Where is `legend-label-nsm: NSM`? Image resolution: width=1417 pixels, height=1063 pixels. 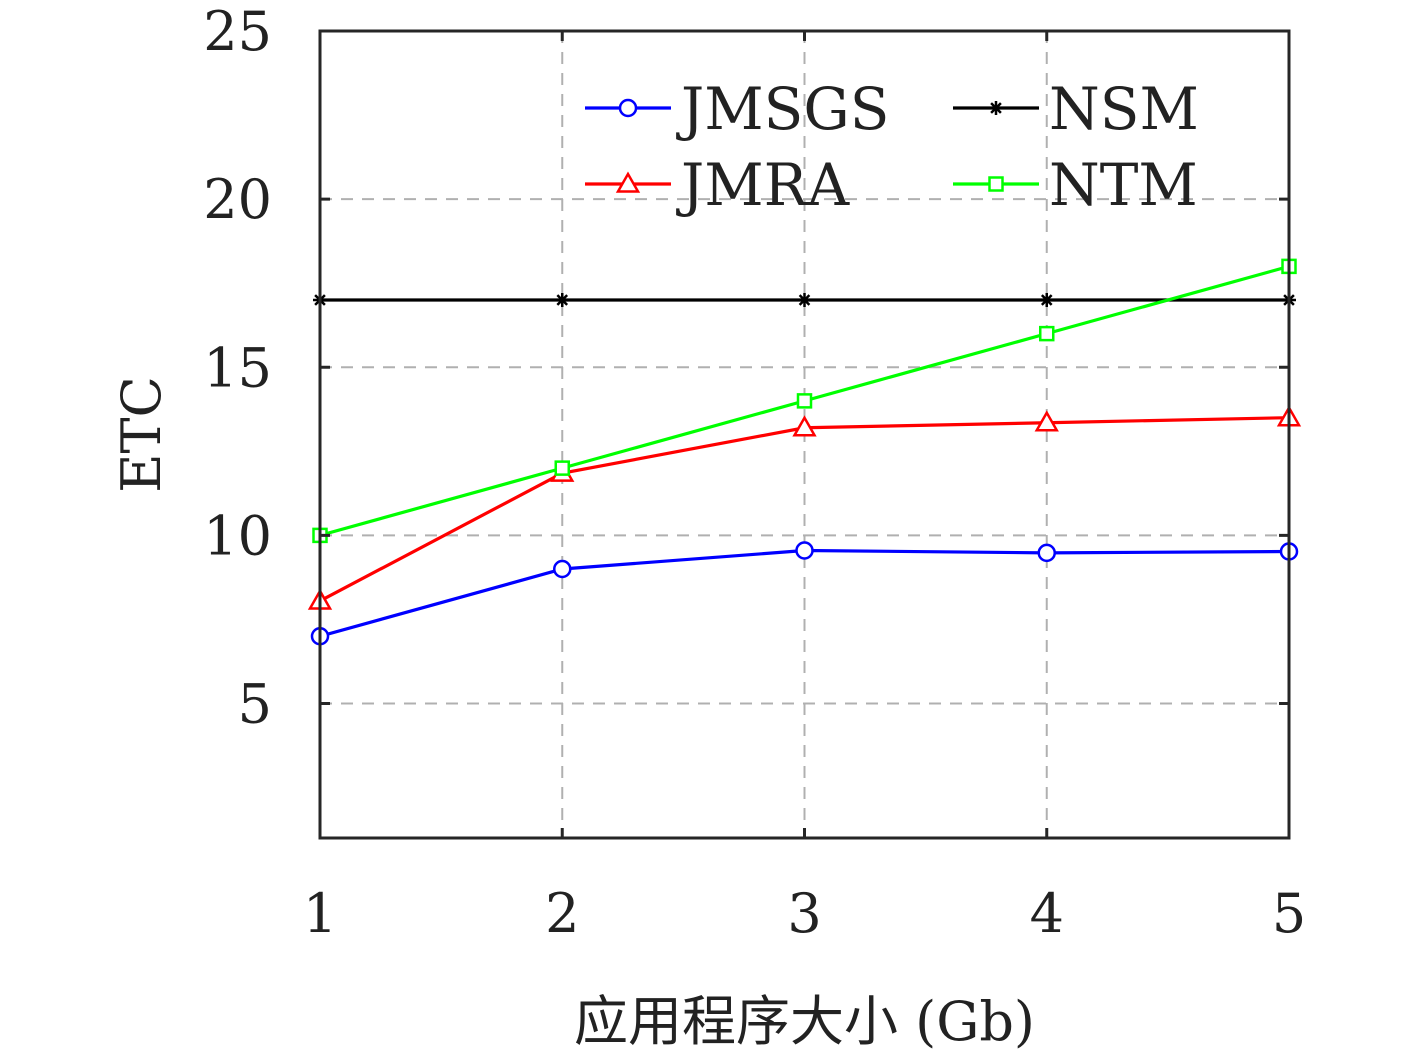
legend-label-nsm: NSM is located at coordinates (1124, 109).